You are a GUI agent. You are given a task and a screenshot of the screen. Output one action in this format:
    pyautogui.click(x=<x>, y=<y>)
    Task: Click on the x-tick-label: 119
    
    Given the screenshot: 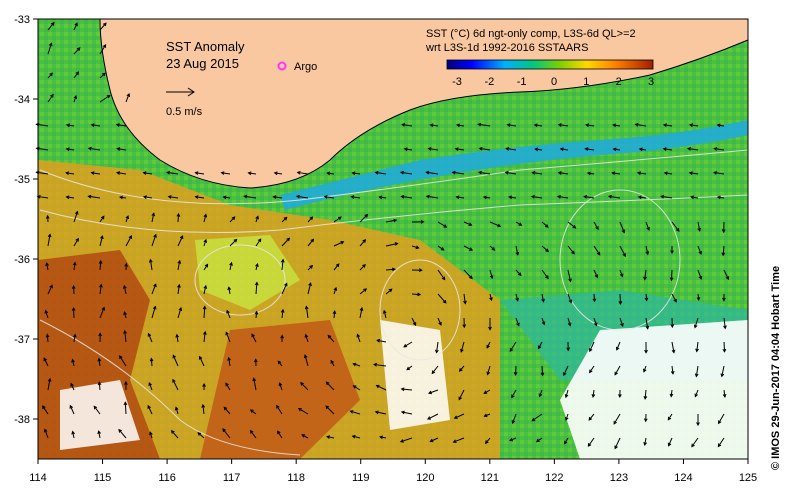 What is the action you would take?
    pyautogui.click(x=361, y=478)
    